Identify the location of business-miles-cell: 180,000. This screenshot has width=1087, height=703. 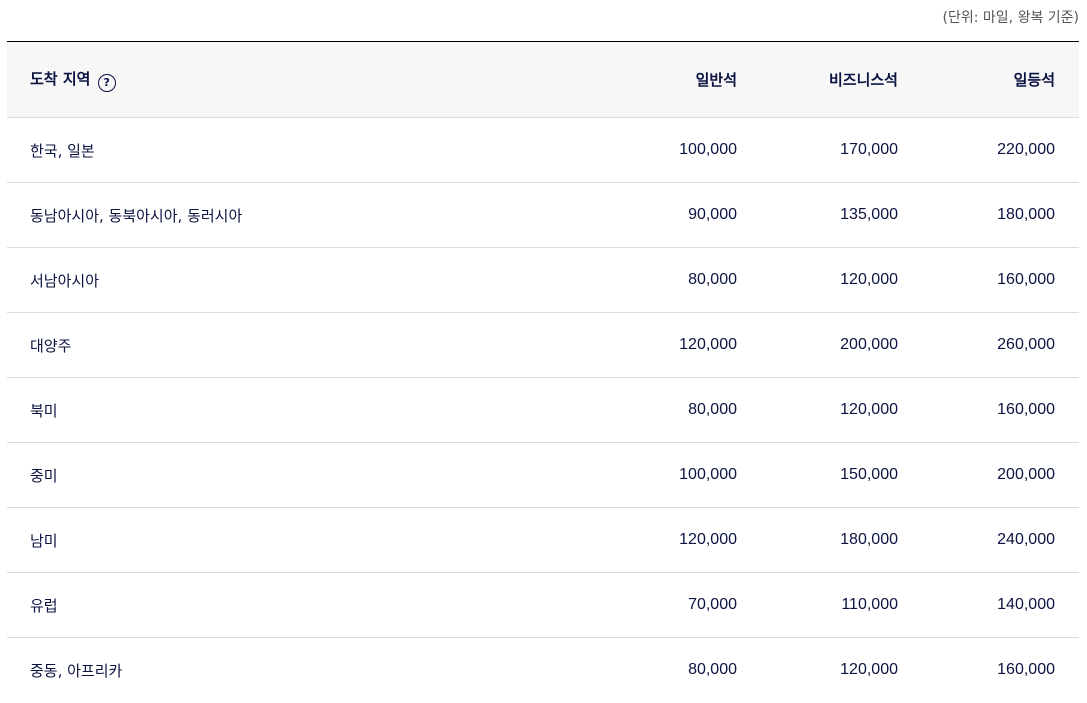
(817, 540).